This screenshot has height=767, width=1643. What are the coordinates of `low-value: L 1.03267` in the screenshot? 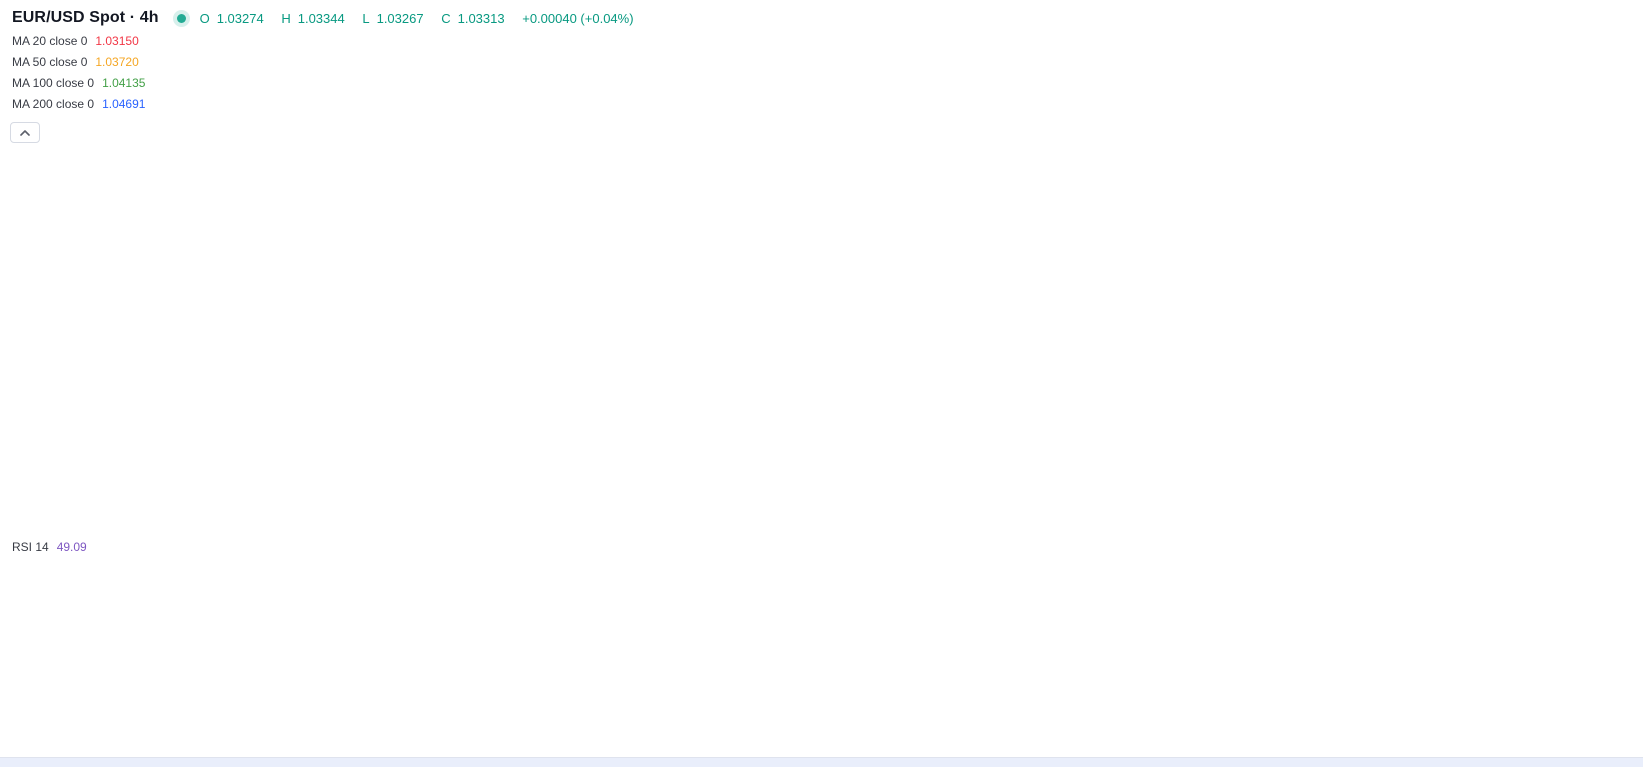 It's located at (393, 18).